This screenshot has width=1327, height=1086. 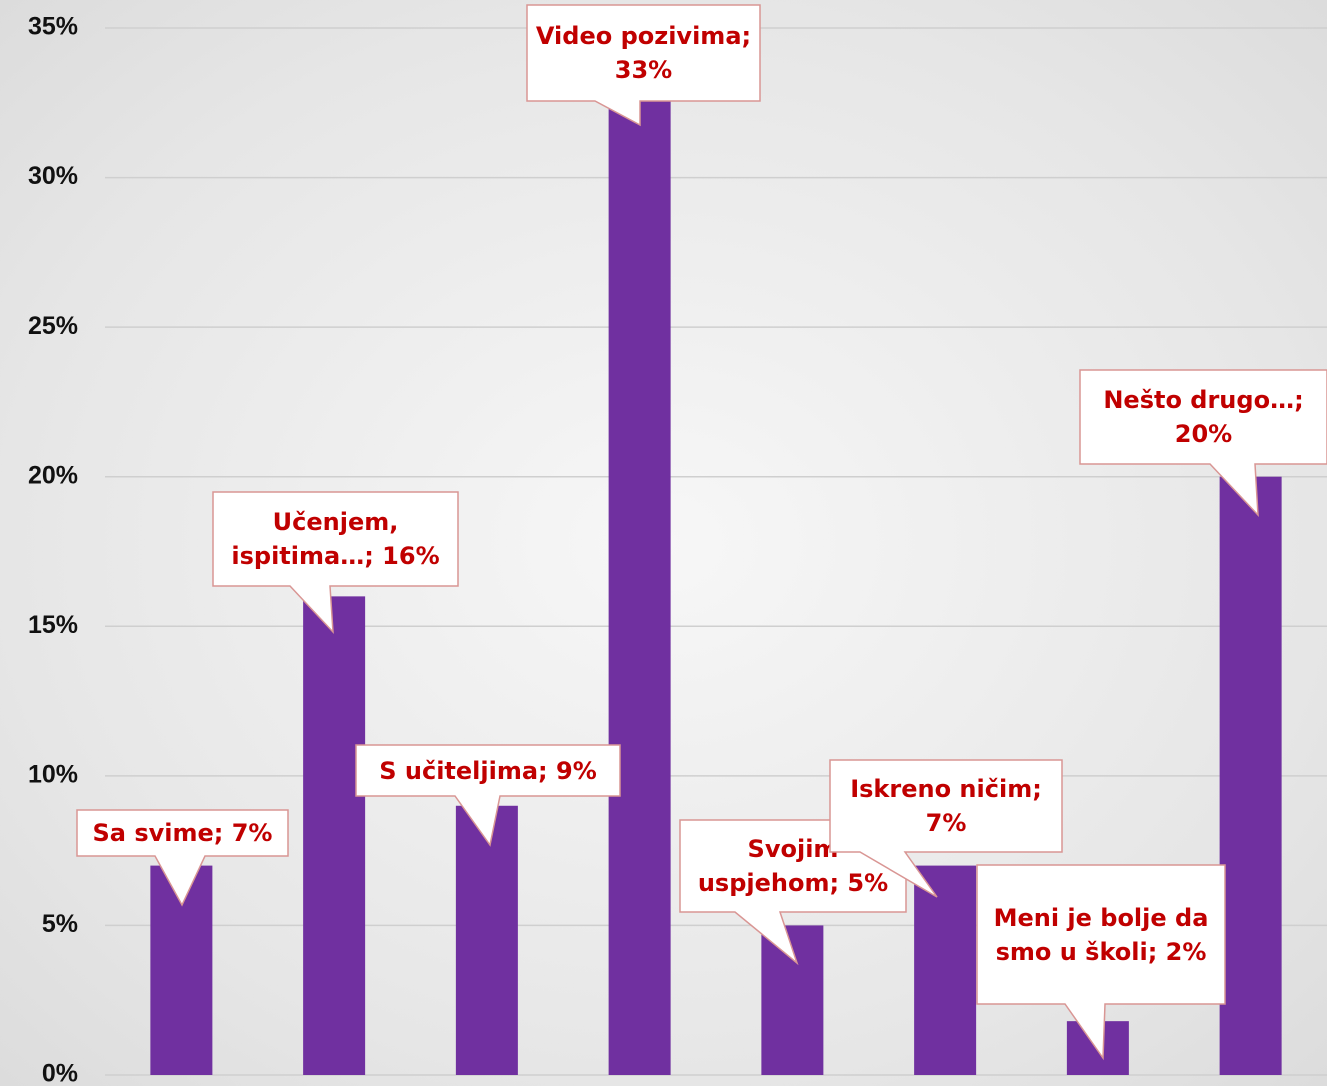 I want to click on callout-text-box: Meni je bolje da smo u školi; 2%, so click(x=1101, y=934).